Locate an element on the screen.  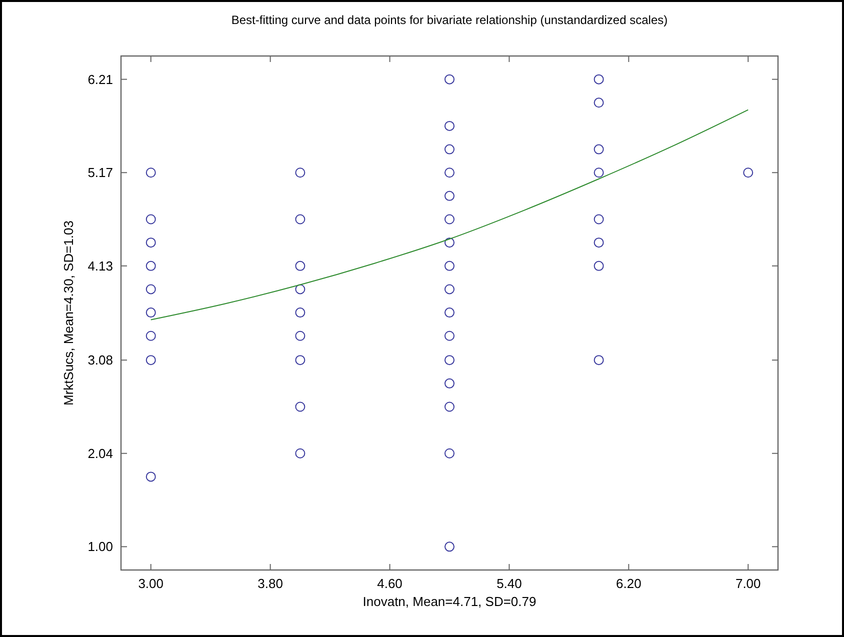
x-tick-label: 3.80 is located at coordinates (270, 583).